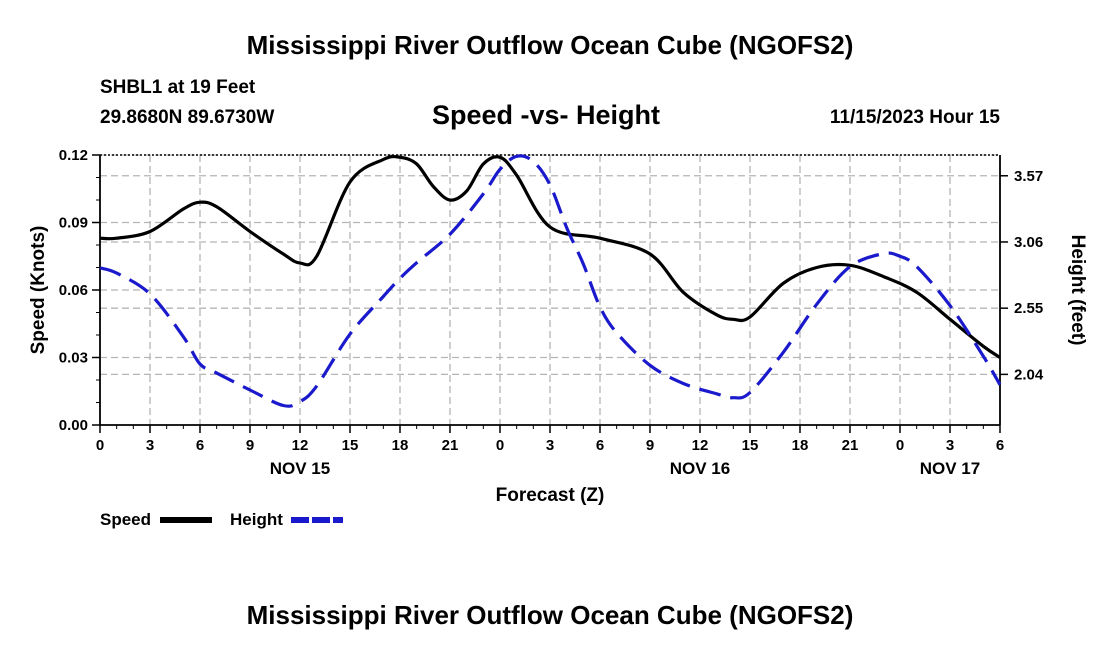 The image size is (1100, 650). What do you see at coordinates (550, 495) in the screenshot?
I see `x-axis-title: Forecast (Z)` at bounding box center [550, 495].